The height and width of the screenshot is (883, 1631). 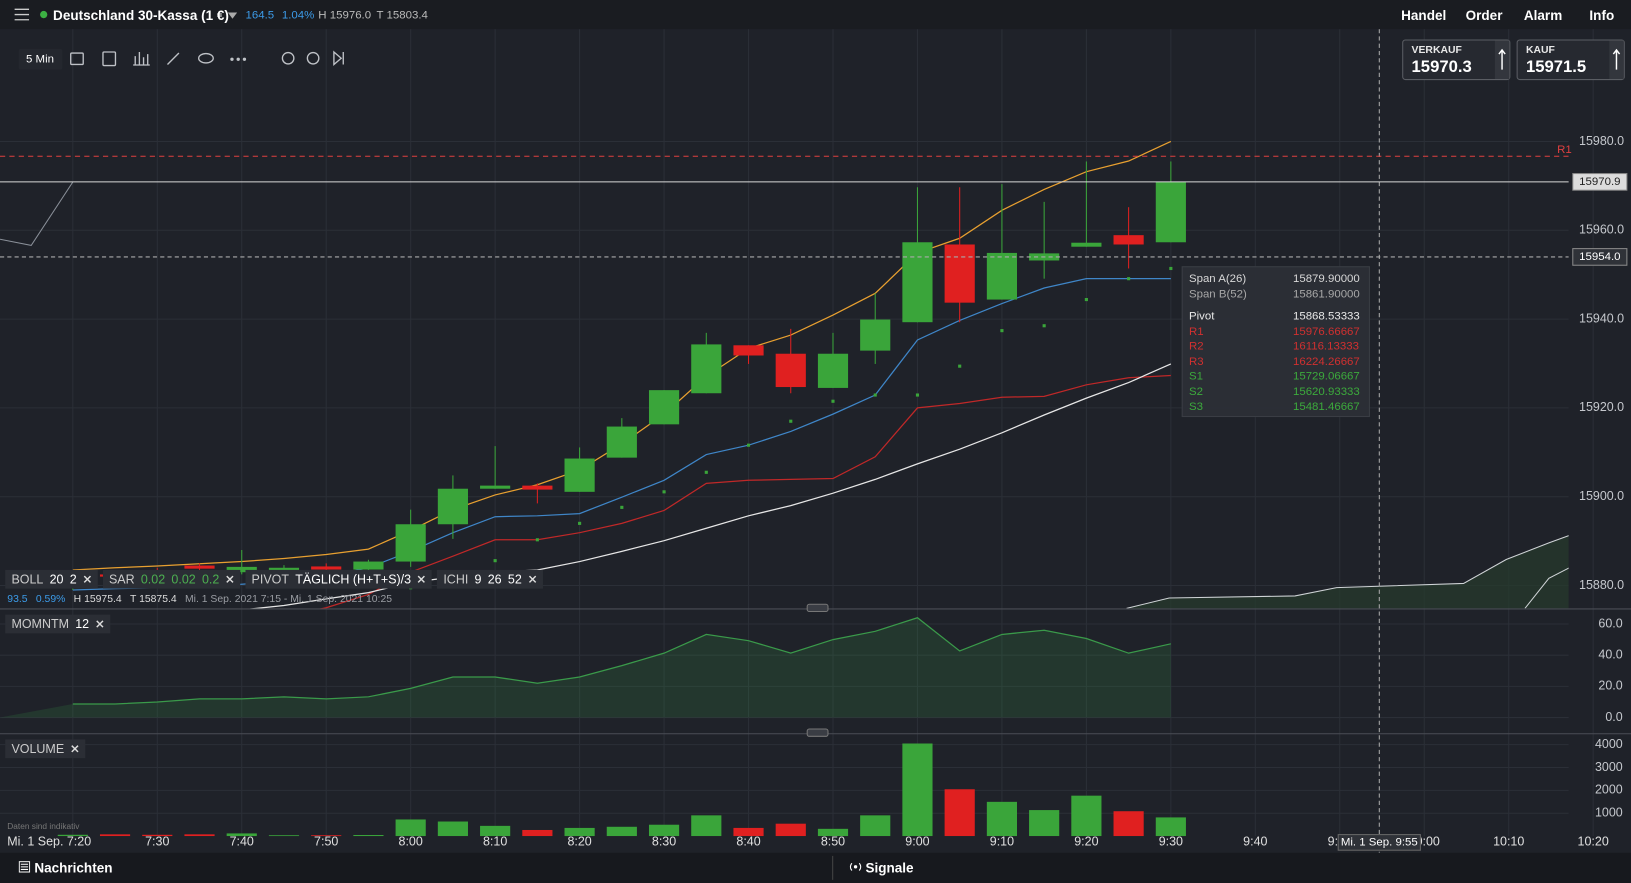 What do you see at coordinates (1570, 60) in the screenshot?
I see `quote-button: KAUF 15971.5` at bounding box center [1570, 60].